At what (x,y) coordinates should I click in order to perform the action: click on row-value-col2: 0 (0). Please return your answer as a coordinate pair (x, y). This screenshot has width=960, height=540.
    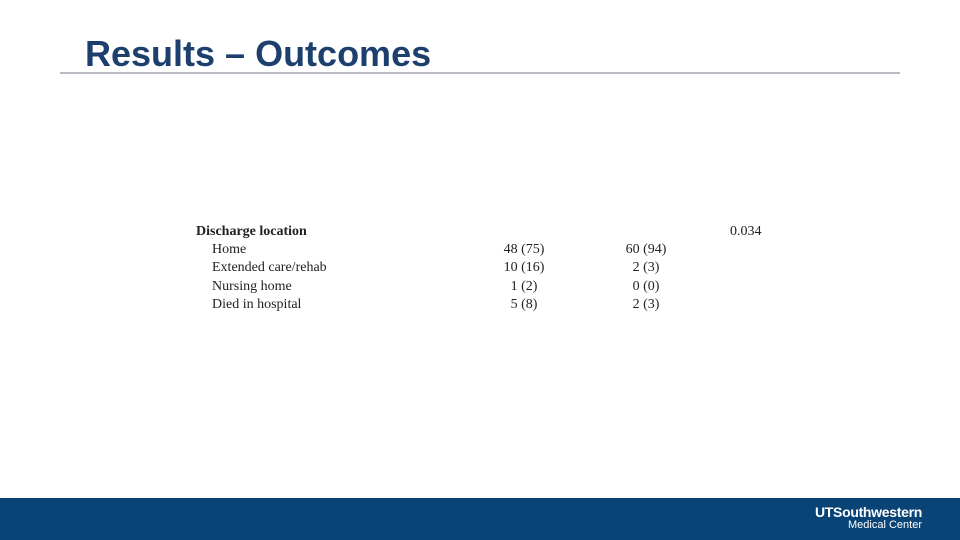
    Looking at the image, I should click on (646, 286).